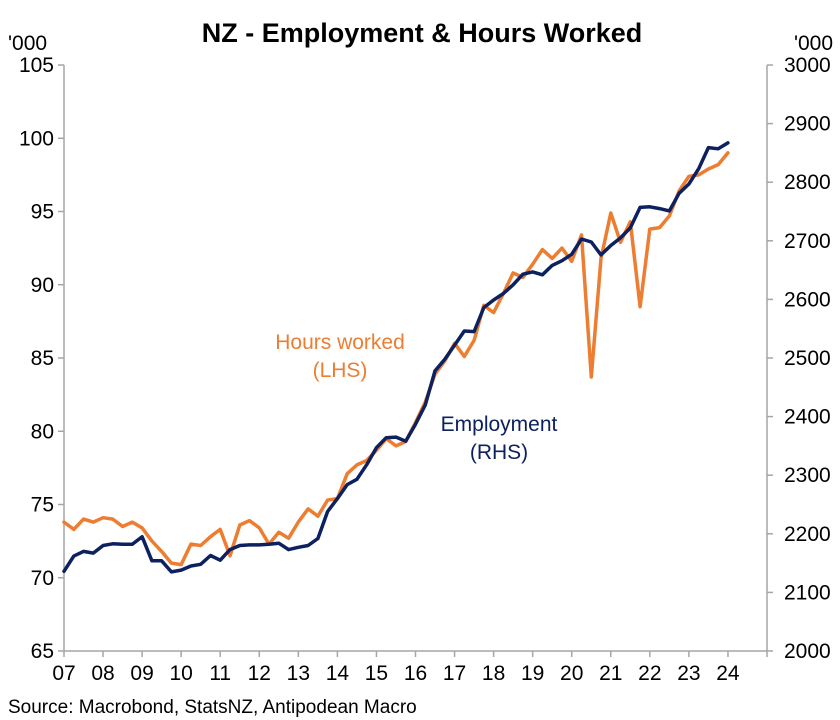 This screenshot has height=720, width=840. Describe the element at coordinates (813, 43) in the screenshot. I see `right-axis-unit: '000` at that location.